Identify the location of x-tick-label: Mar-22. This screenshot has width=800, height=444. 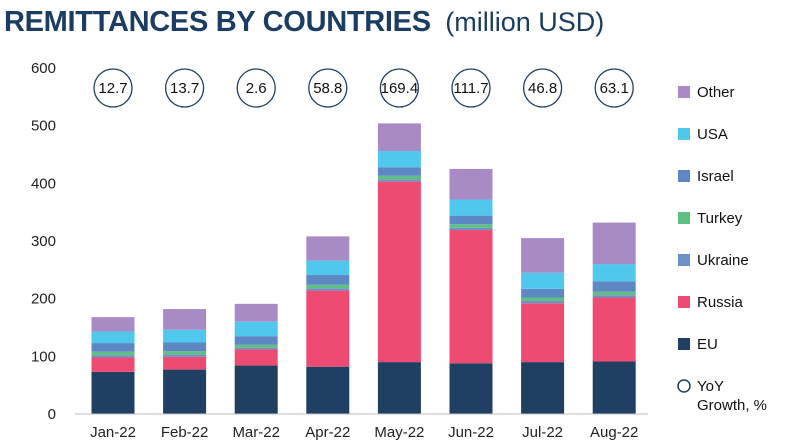
(256, 432).